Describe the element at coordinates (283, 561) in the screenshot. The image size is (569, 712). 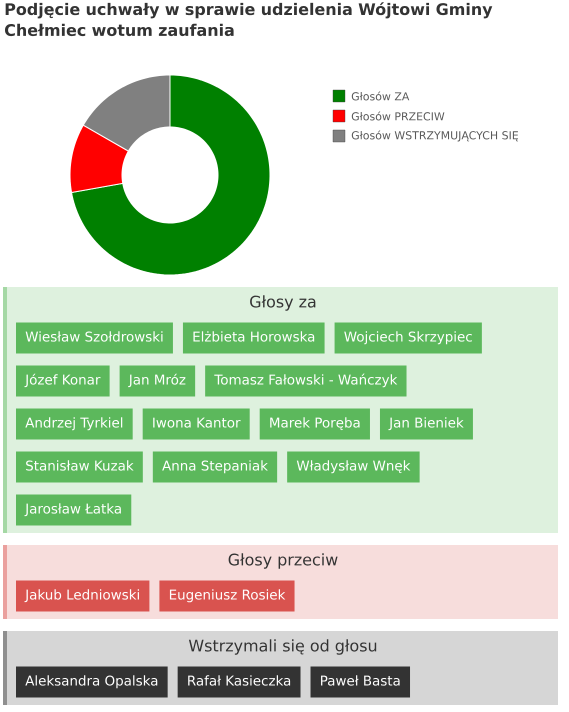
I see `text: Głosy przeciw` at that location.